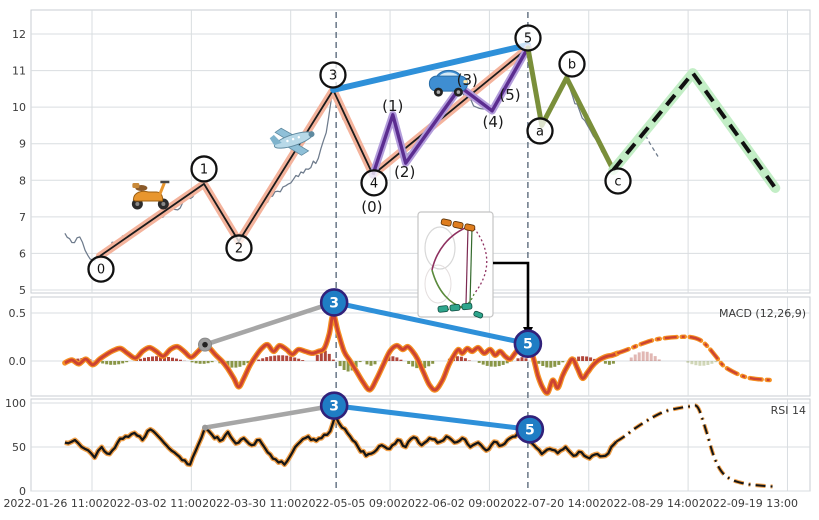 This screenshot has height=520, width=819. I want to click on airplane-icon, so click(292, 141).